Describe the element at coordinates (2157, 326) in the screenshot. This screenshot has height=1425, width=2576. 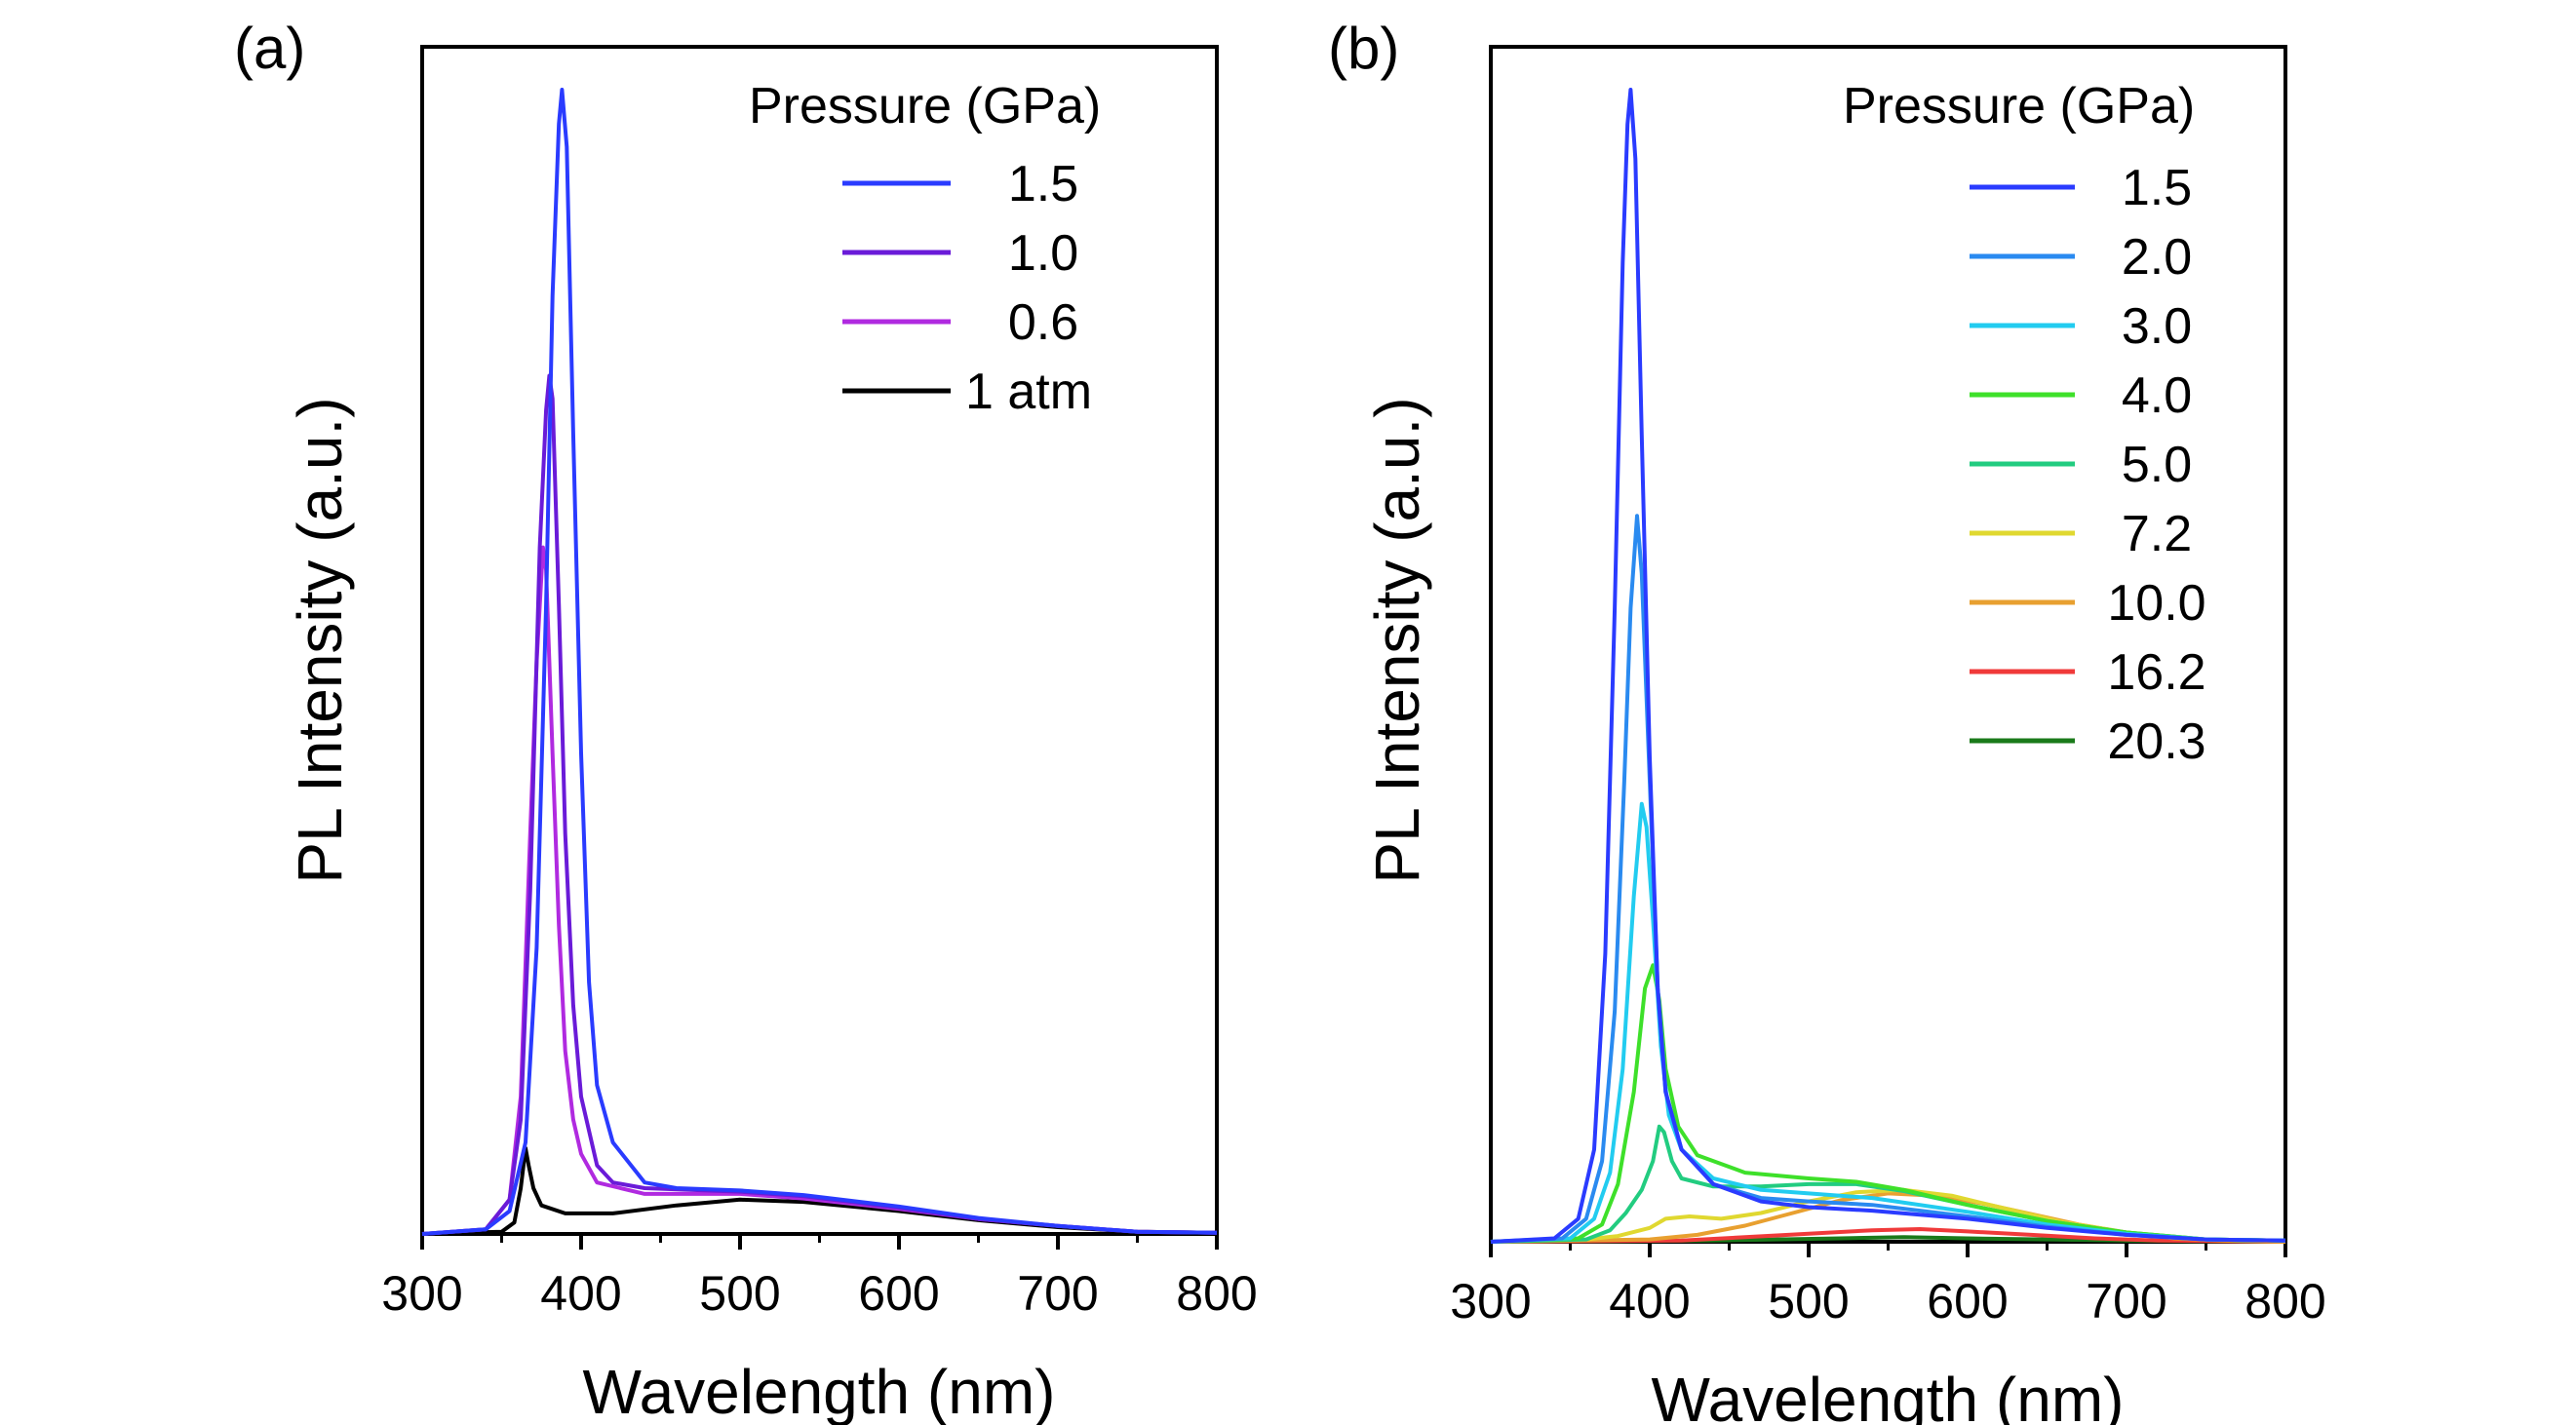
I see `legend-label: 3.0` at that location.